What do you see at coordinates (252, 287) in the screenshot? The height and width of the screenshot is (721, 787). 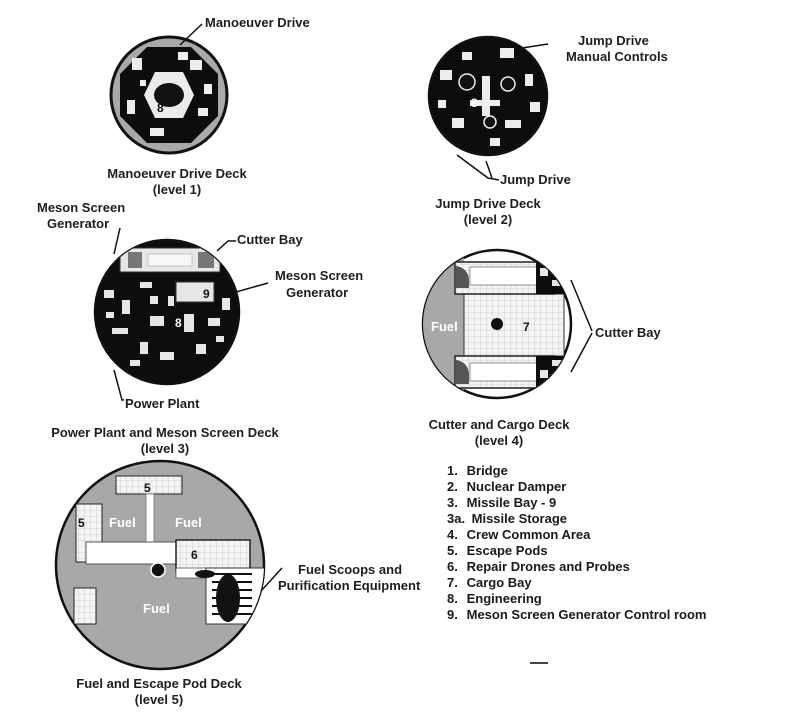 I see `deck-3-leader-meson-screen-right` at bounding box center [252, 287].